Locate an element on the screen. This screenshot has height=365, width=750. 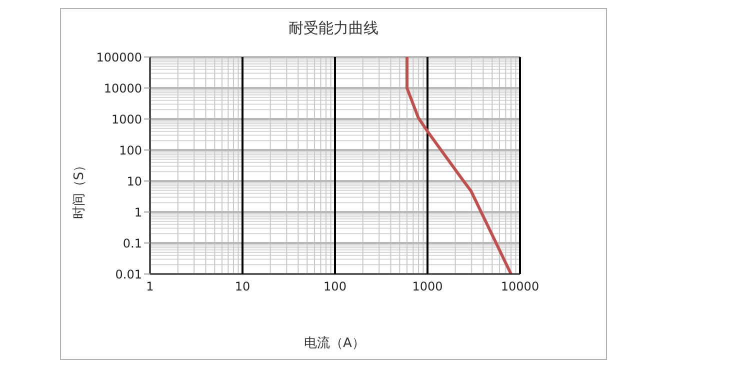
y-tick-label: 1 is located at coordinates (138, 212).